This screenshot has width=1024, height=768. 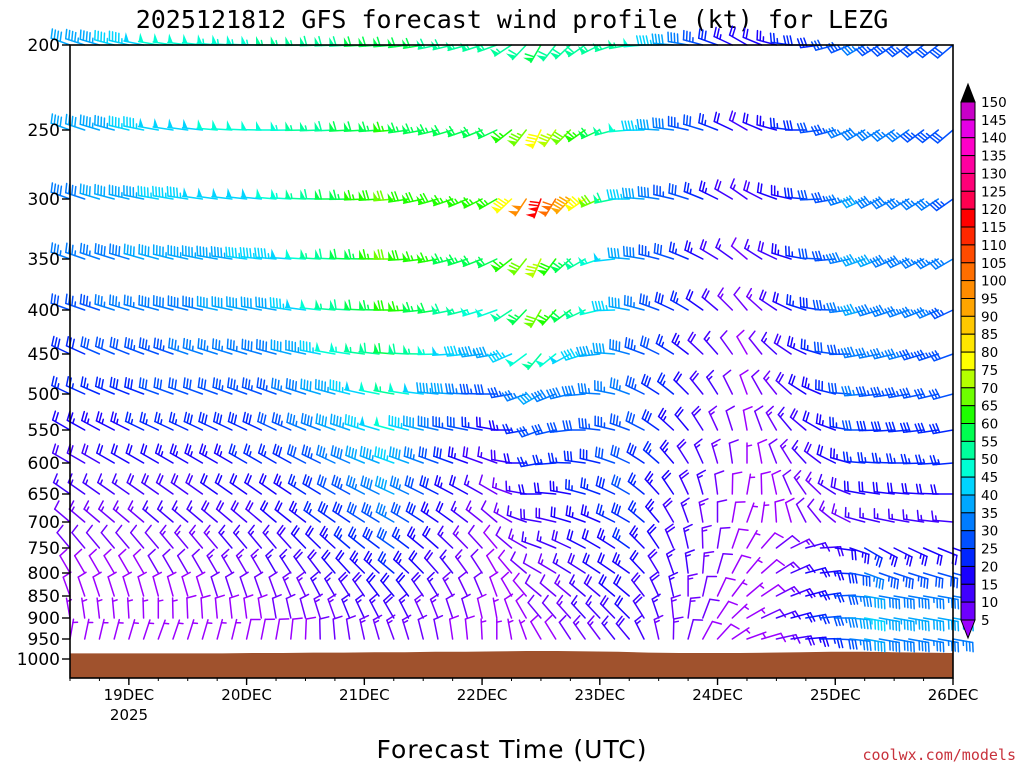 What do you see at coordinates (994, 103) in the screenshot?
I see `colorbar-label: 150` at bounding box center [994, 103].